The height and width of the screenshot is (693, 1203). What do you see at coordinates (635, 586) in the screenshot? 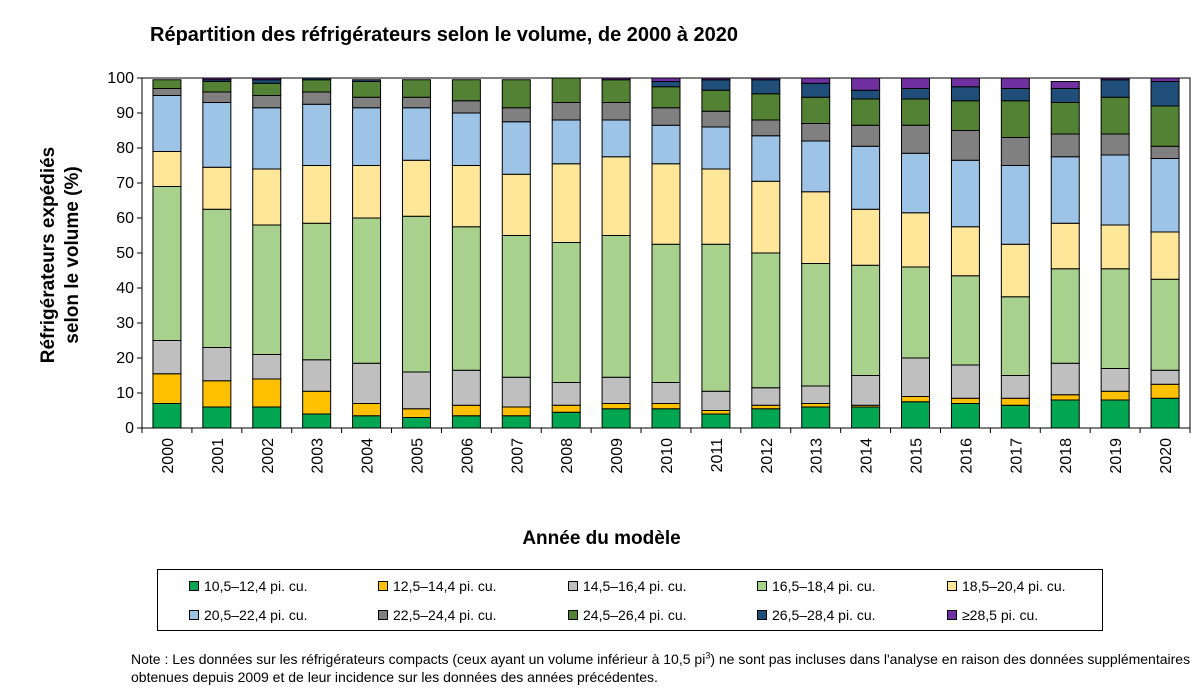
I see `legend-label: 14,5–16,4 pi. cu.` at bounding box center [635, 586].